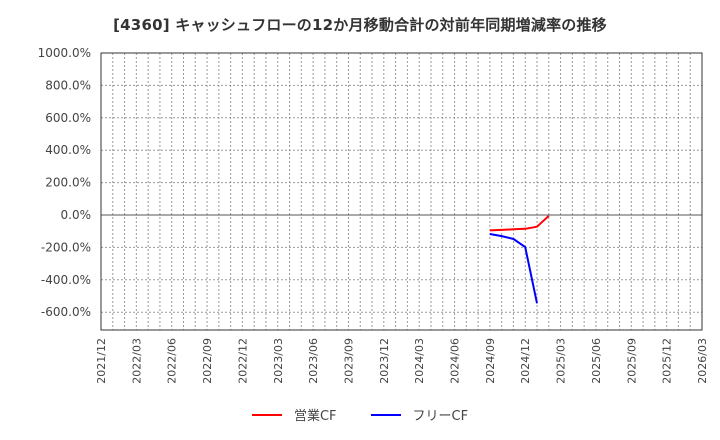 The width and height of the screenshot is (720, 440). What do you see at coordinates (385, 414) in the screenshot?
I see `blue-line-swatch-icon` at bounding box center [385, 414].